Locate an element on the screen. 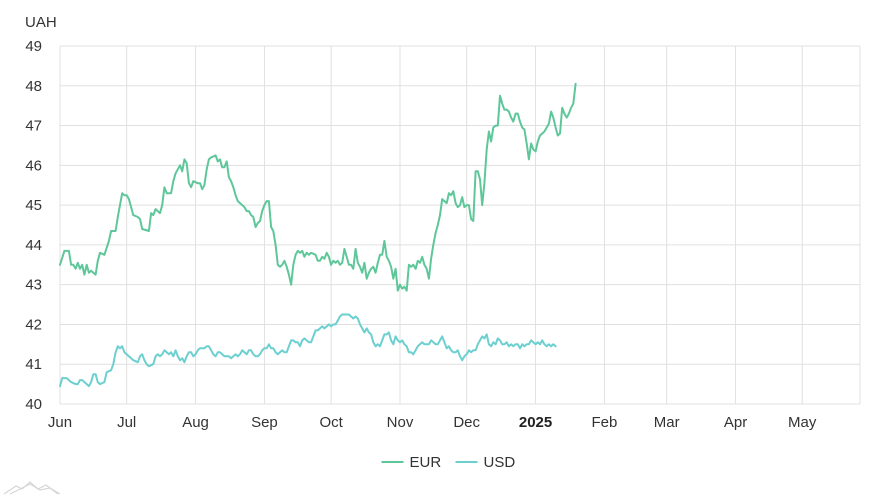  x-tick-label: Apr is located at coordinates (735, 422).